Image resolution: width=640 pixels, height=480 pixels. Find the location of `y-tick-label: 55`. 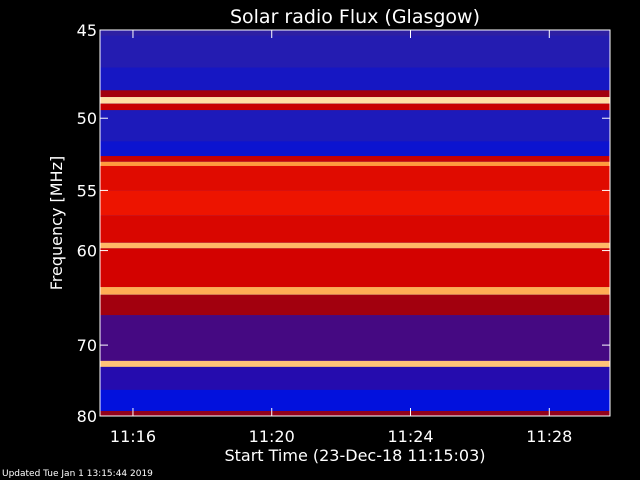

y-tick-label: 55 is located at coordinates (87, 190).